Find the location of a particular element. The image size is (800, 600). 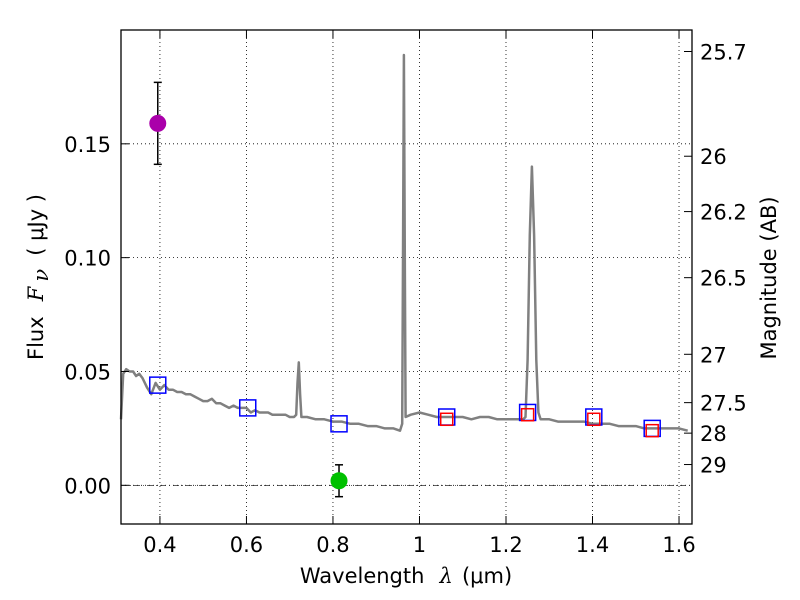

y-axis-title-symbol: F is located at coordinates (36, 293).